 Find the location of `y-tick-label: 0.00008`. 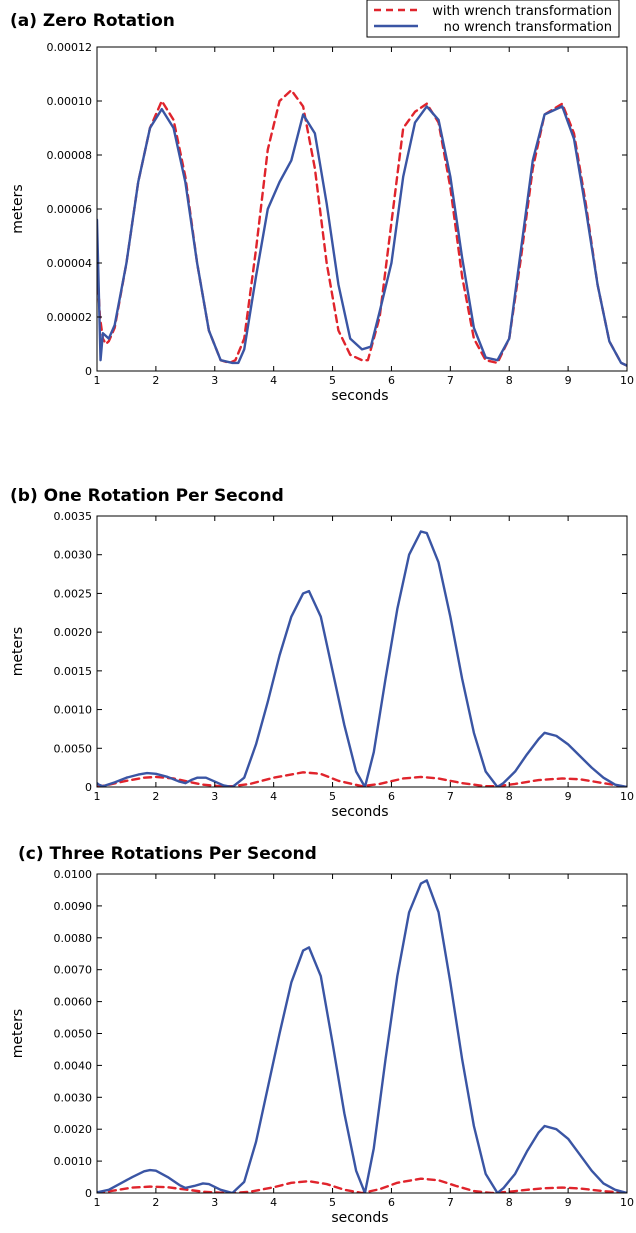

y-tick-label: 0.00008 is located at coordinates (70, 155).